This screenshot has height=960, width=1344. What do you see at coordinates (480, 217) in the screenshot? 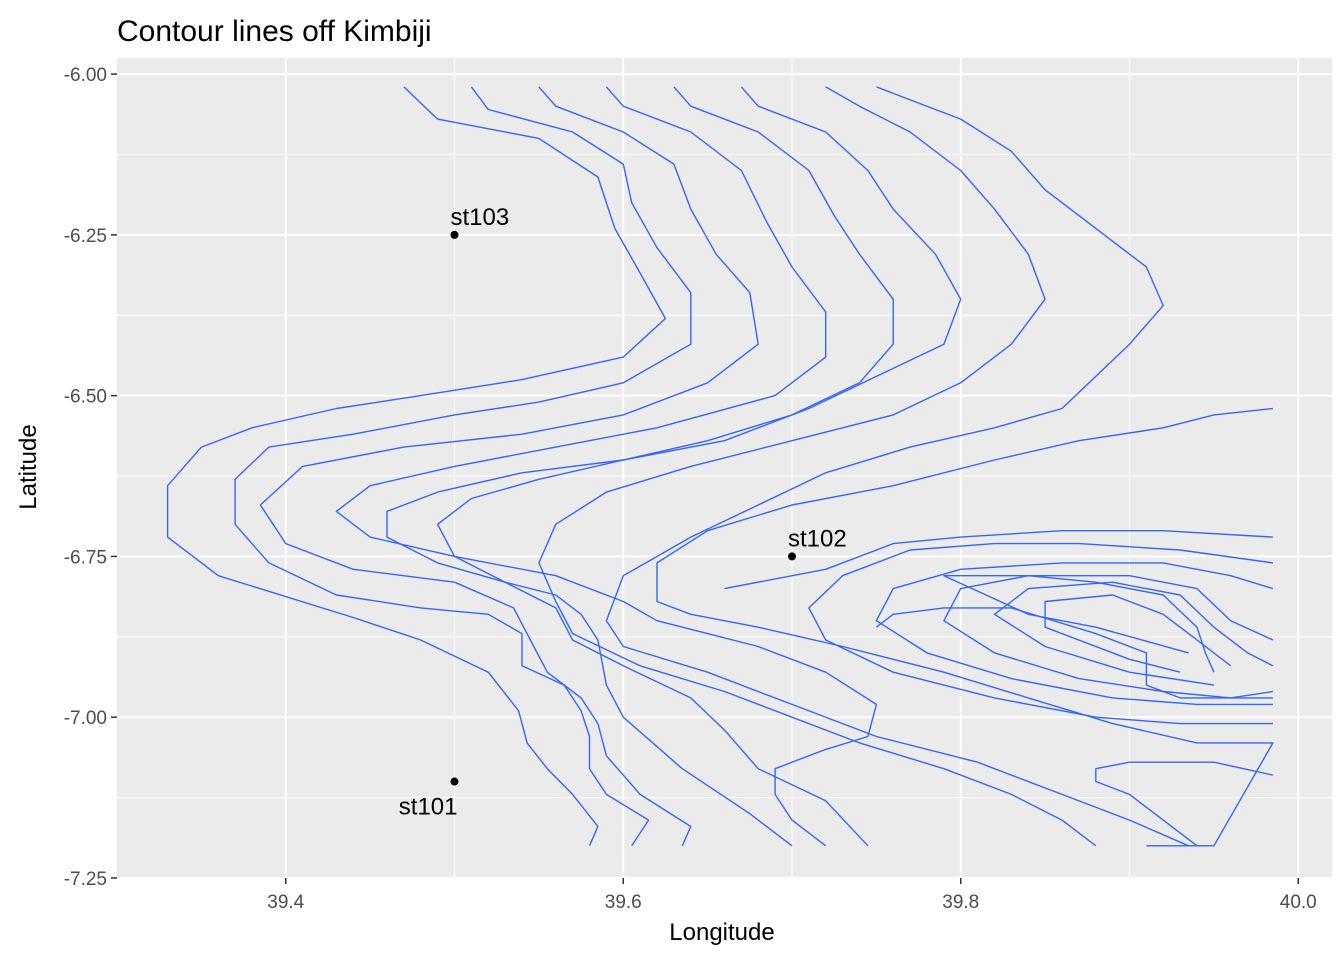
I see `station-label-st103: st103` at bounding box center [480, 217].